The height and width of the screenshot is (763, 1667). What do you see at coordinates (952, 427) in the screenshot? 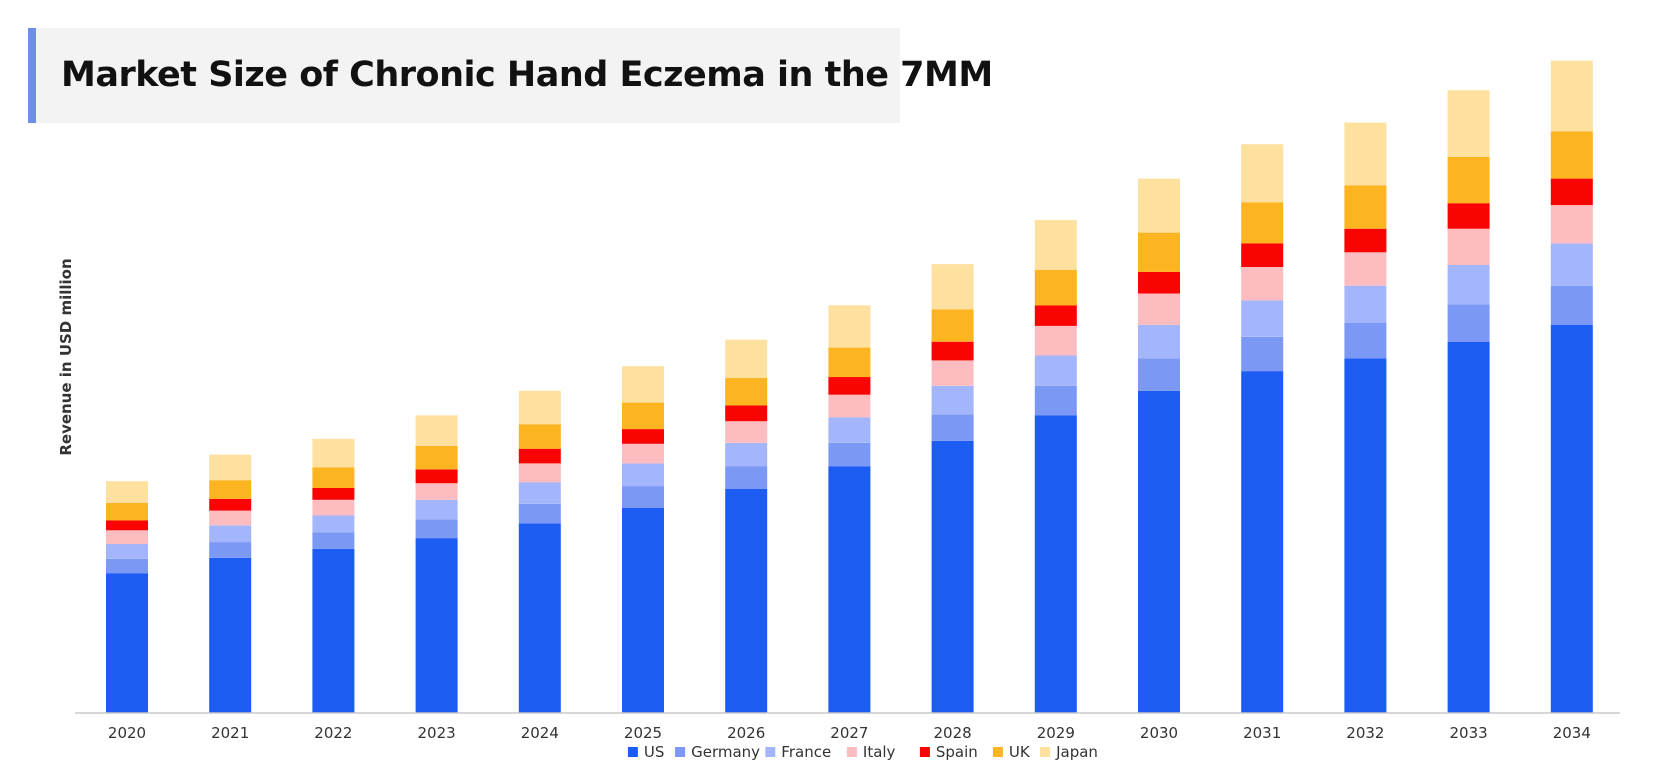
I see `bar-germany-2028` at bounding box center [952, 427].